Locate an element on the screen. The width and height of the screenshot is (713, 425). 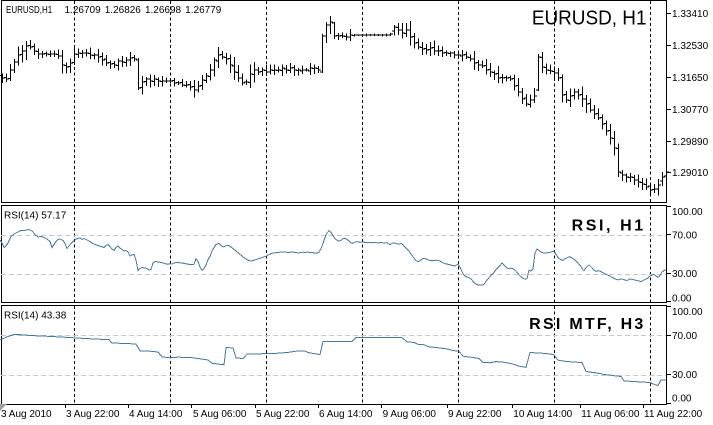
svg-text: 1.29010 is located at coordinates (690, 173).